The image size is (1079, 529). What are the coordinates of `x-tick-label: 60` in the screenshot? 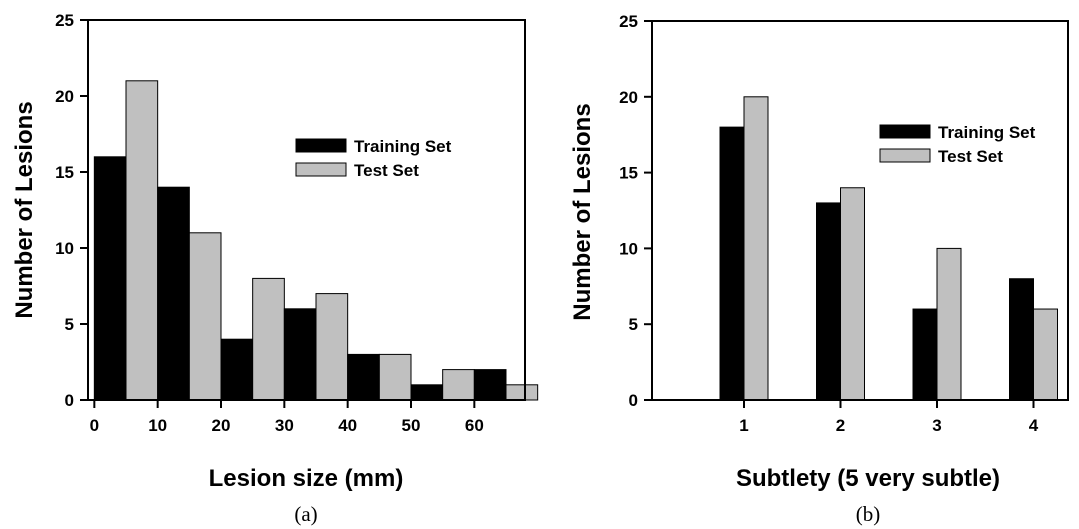 It's located at (474, 425).